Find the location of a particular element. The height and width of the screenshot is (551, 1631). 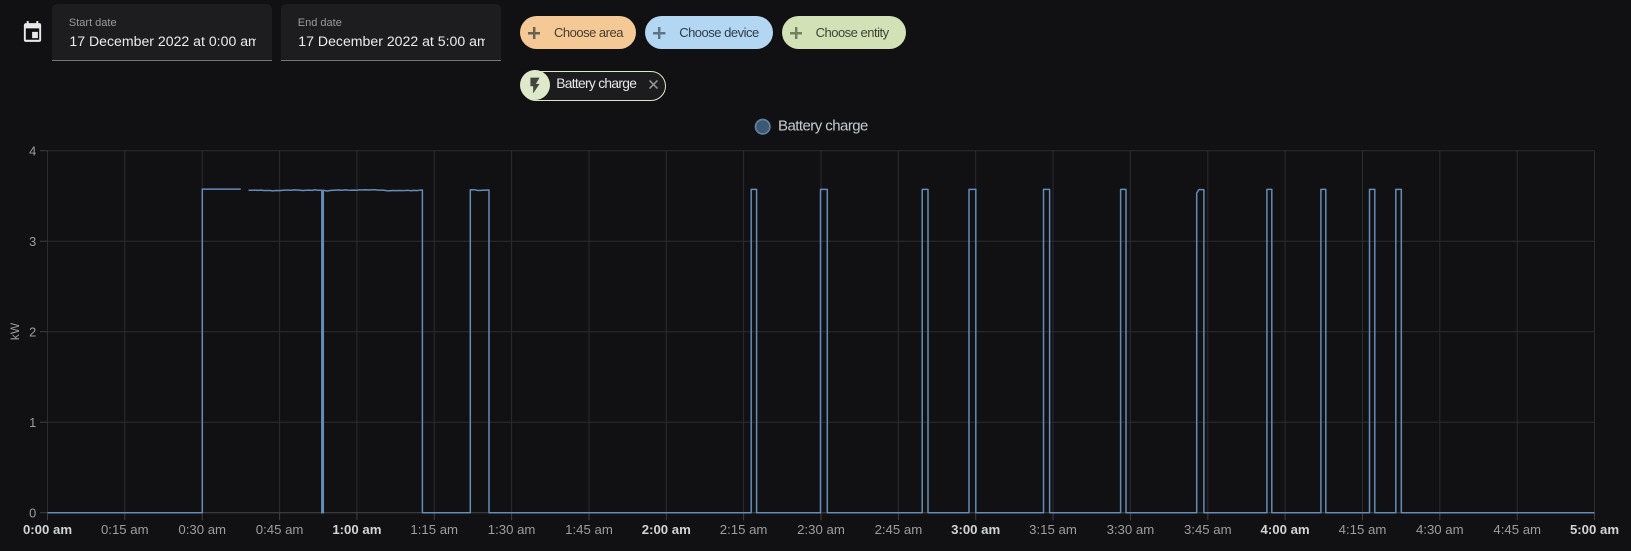

svg-text: 0:45 am is located at coordinates (280, 529).